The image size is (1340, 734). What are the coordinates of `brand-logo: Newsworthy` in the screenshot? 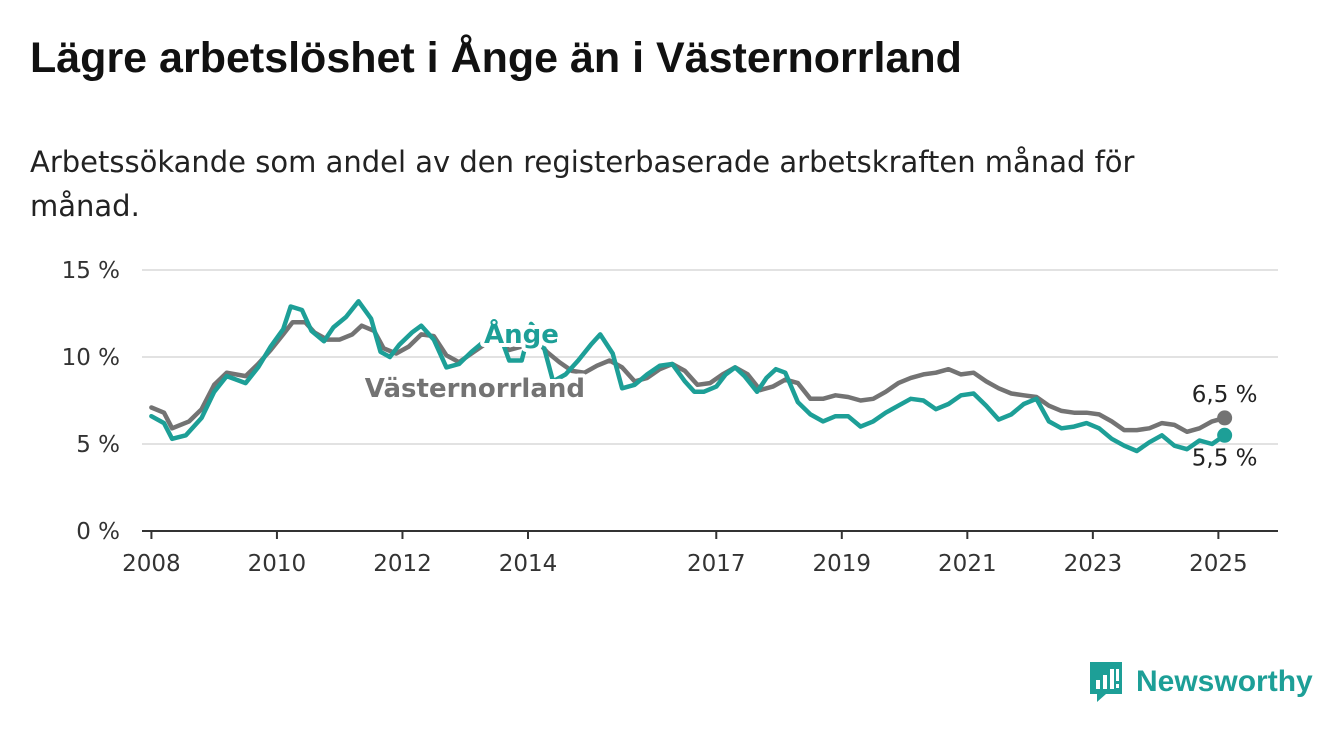 It's located at (1200, 682).